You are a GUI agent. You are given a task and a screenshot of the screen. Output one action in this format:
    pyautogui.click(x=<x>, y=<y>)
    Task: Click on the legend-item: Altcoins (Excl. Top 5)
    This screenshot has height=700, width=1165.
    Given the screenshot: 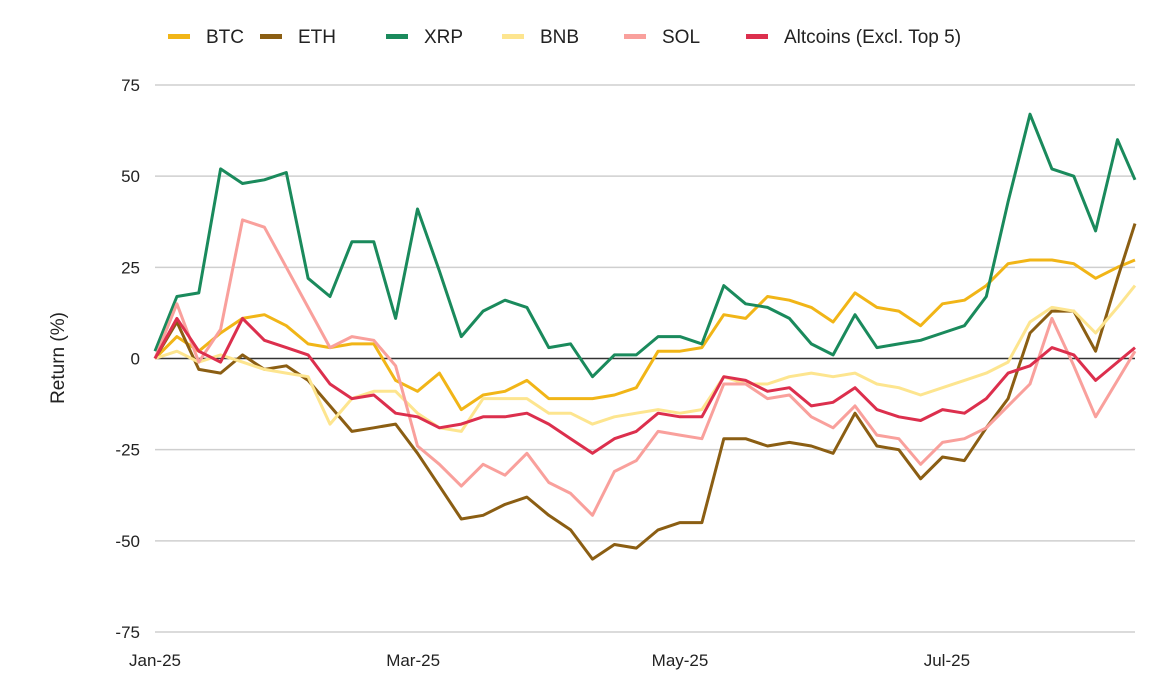 What is the action you would take?
    pyautogui.click(x=853, y=37)
    